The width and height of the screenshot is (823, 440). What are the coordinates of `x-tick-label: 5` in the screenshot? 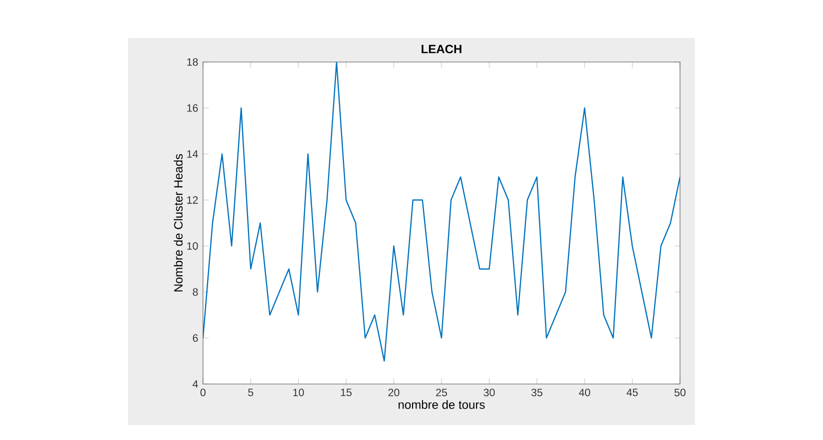 It's located at (251, 392).